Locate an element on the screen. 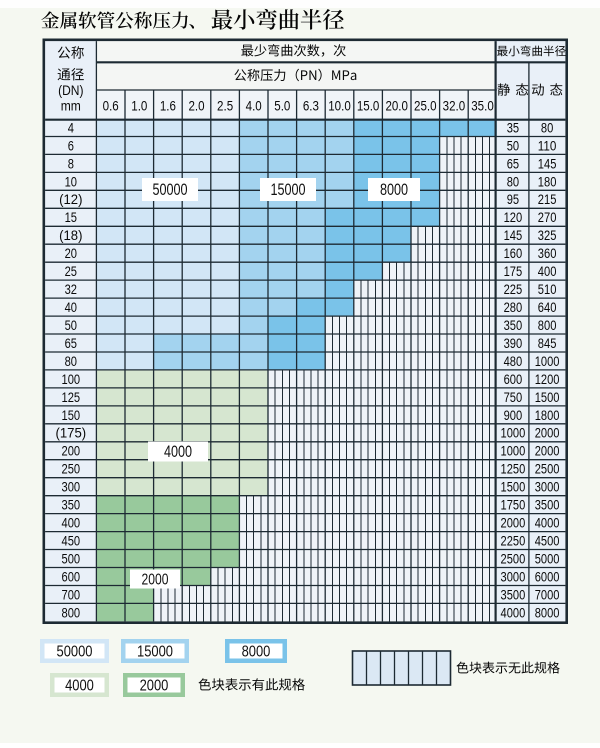 The width and height of the screenshot is (600, 748). svg-text: 225 is located at coordinates (513, 289).